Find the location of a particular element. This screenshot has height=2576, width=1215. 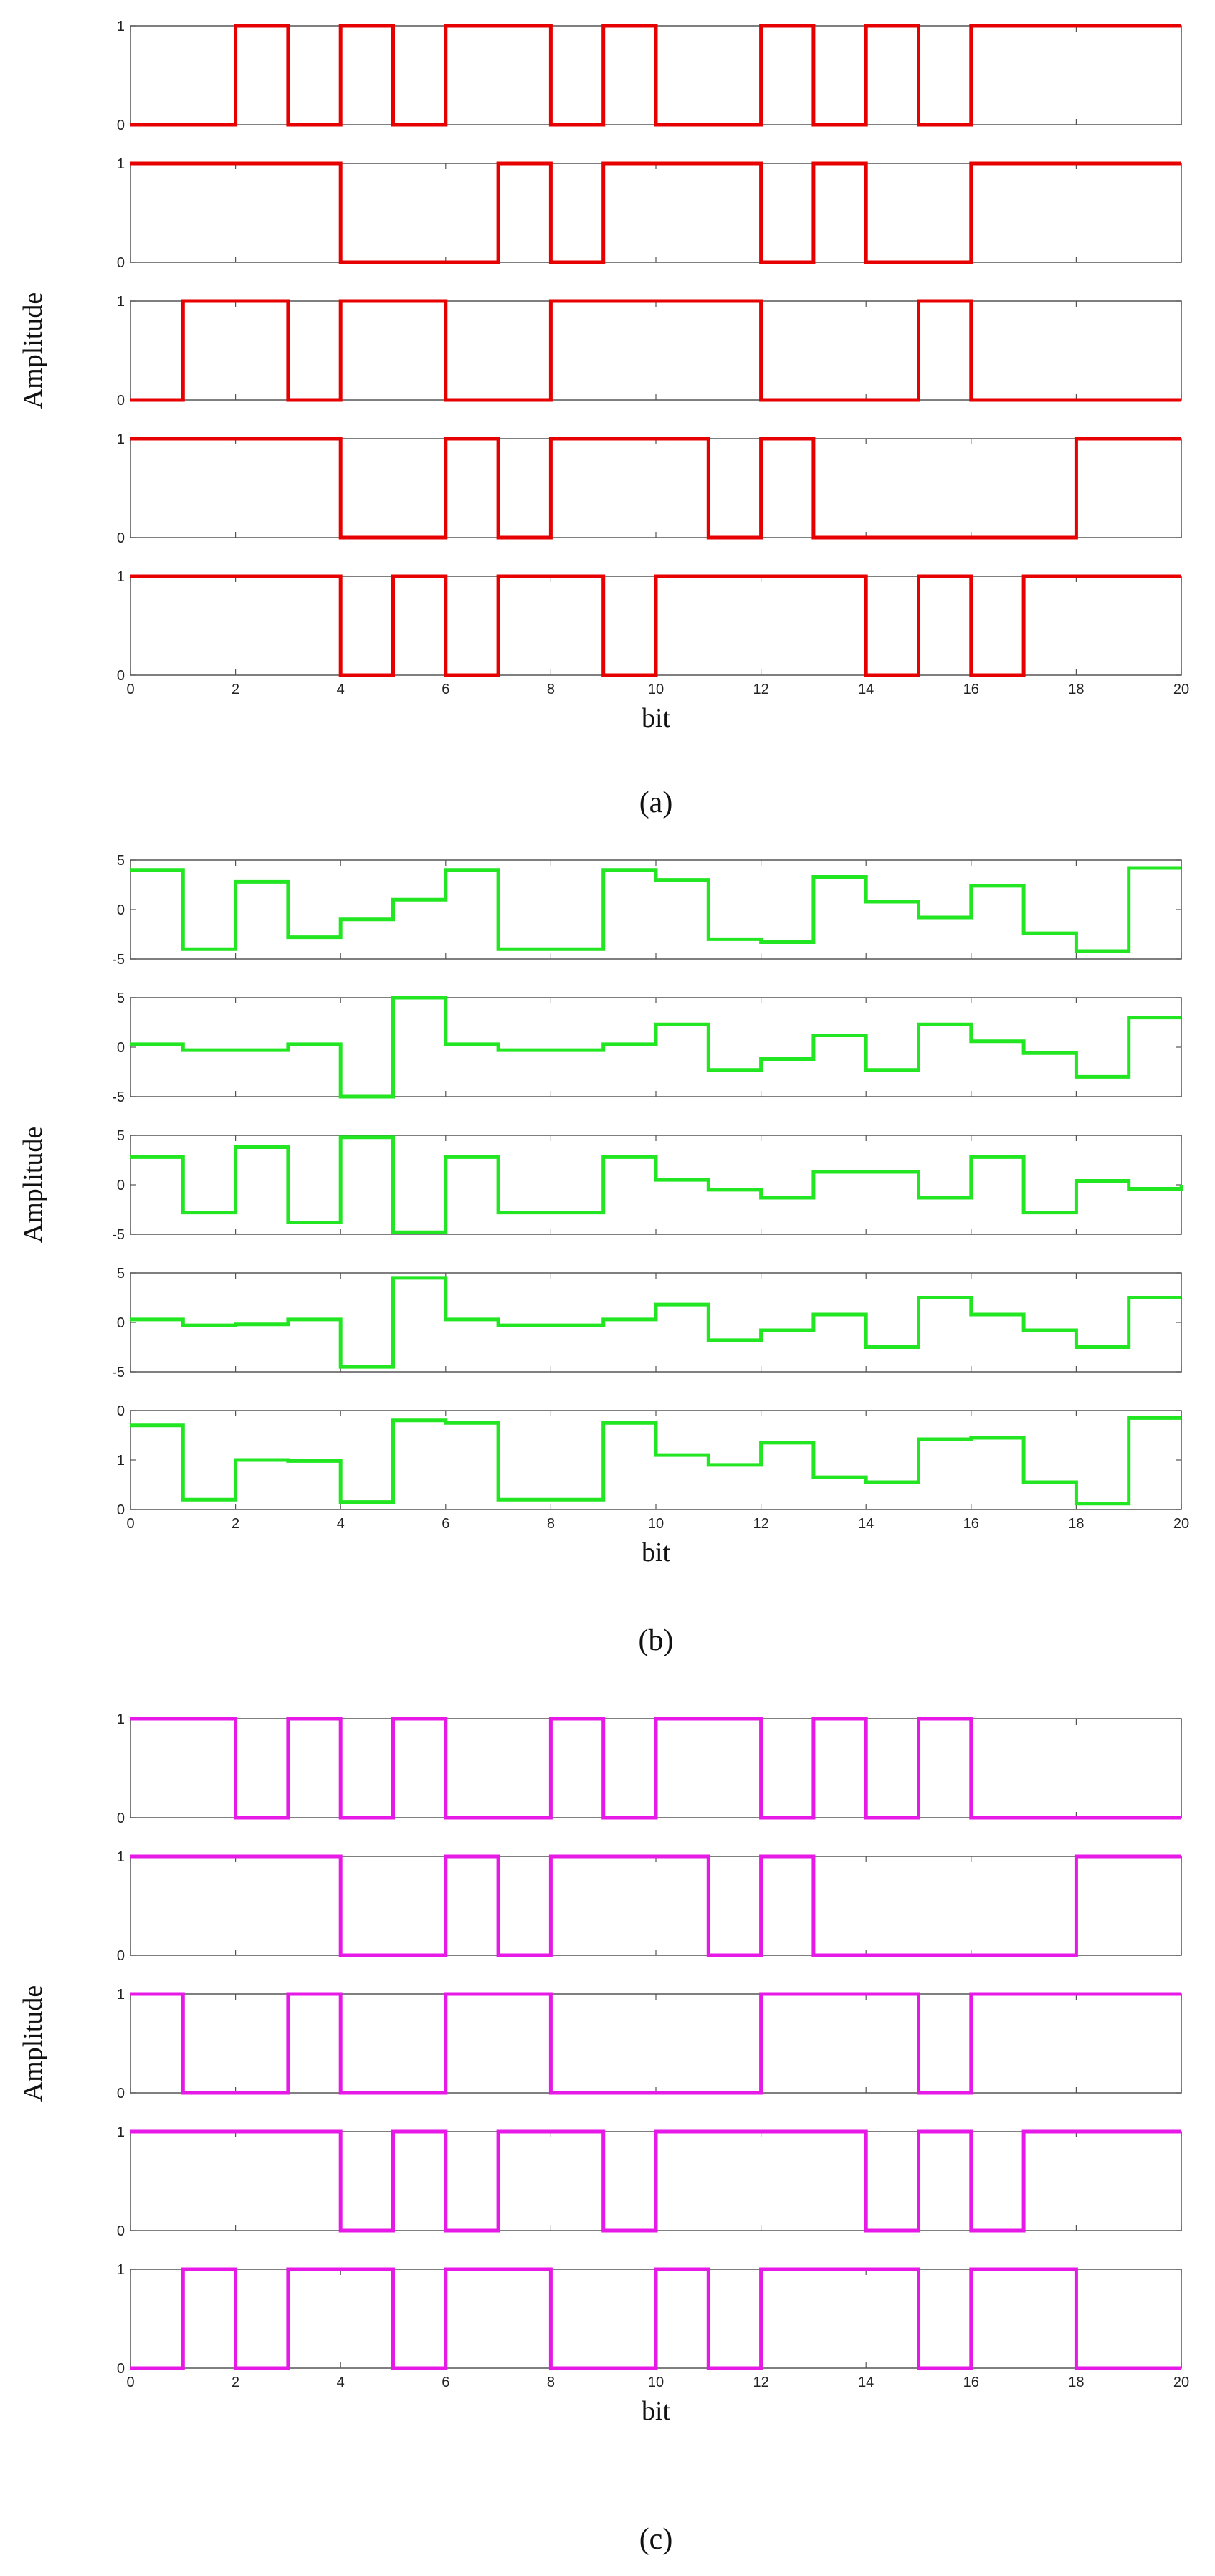

subplot: 010 2 4 6 8 10 12 14 16 18 20 is located at coordinates (653, 2326).